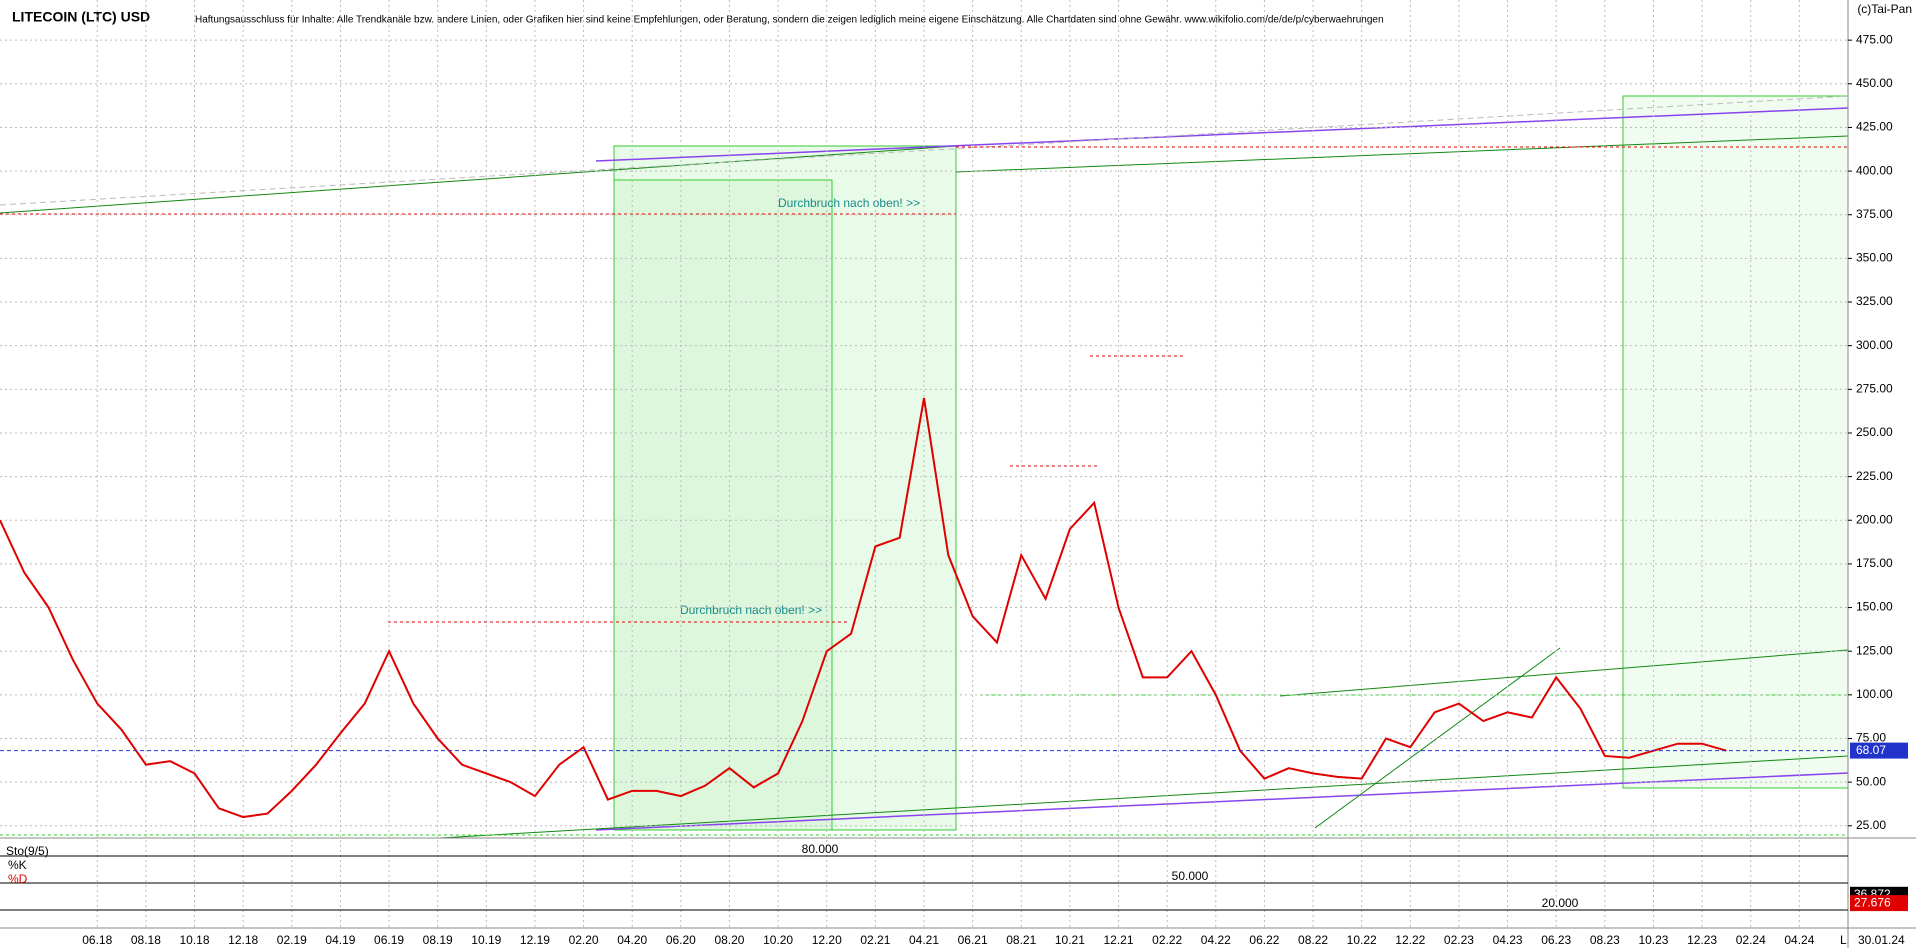 This screenshot has width=1916, height=948. Describe the element at coordinates (1190, 876) in the screenshot. I see `indicator-level-label: 50.000` at that location.